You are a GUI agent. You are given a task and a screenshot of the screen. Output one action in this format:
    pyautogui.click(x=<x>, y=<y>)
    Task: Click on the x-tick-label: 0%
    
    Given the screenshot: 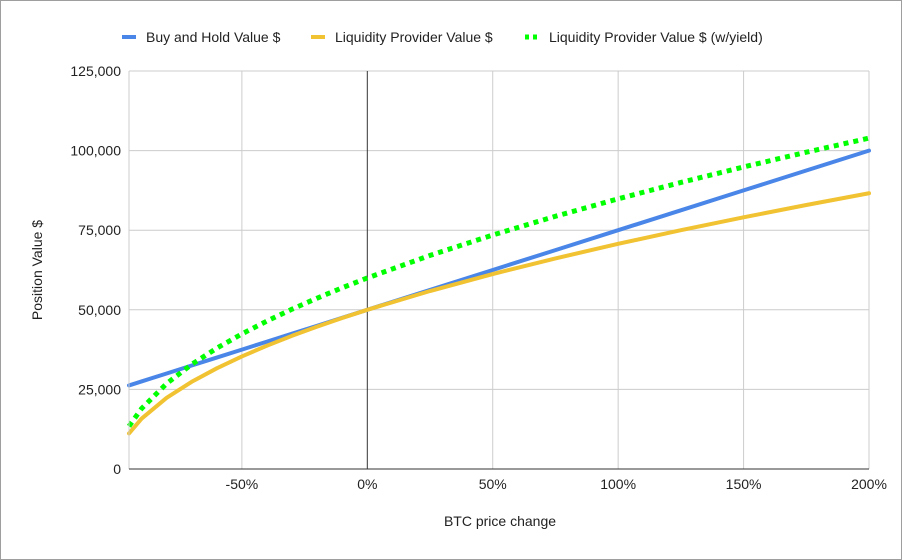 What is the action you would take?
    pyautogui.click(x=367, y=484)
    